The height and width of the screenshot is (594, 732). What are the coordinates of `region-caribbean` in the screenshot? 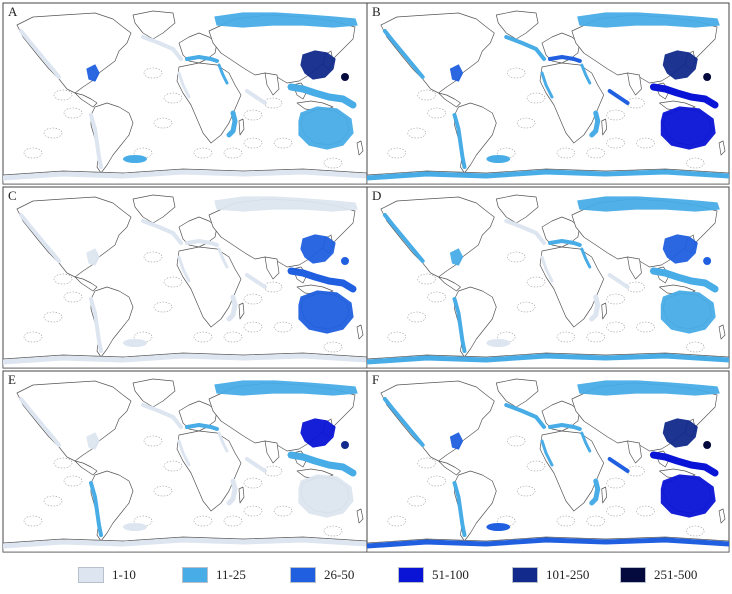 It's located at (456, 441).